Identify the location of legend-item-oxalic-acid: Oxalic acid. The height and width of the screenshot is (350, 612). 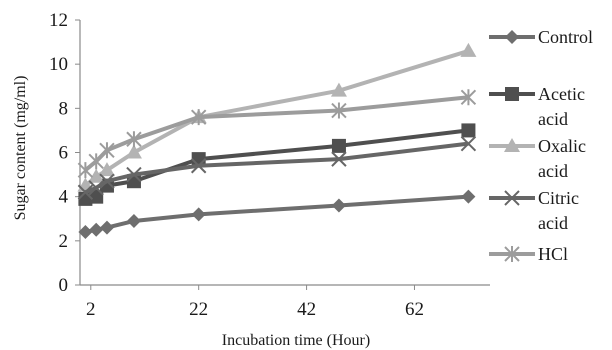
(537, 158).